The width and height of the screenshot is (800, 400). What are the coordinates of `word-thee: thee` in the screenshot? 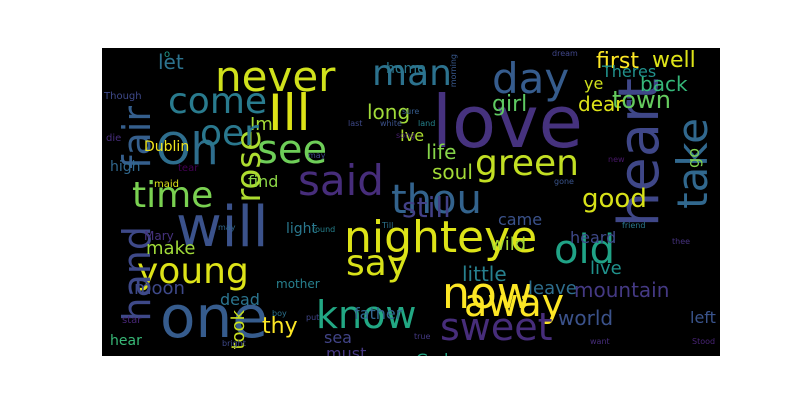 It's located at (681, 241).